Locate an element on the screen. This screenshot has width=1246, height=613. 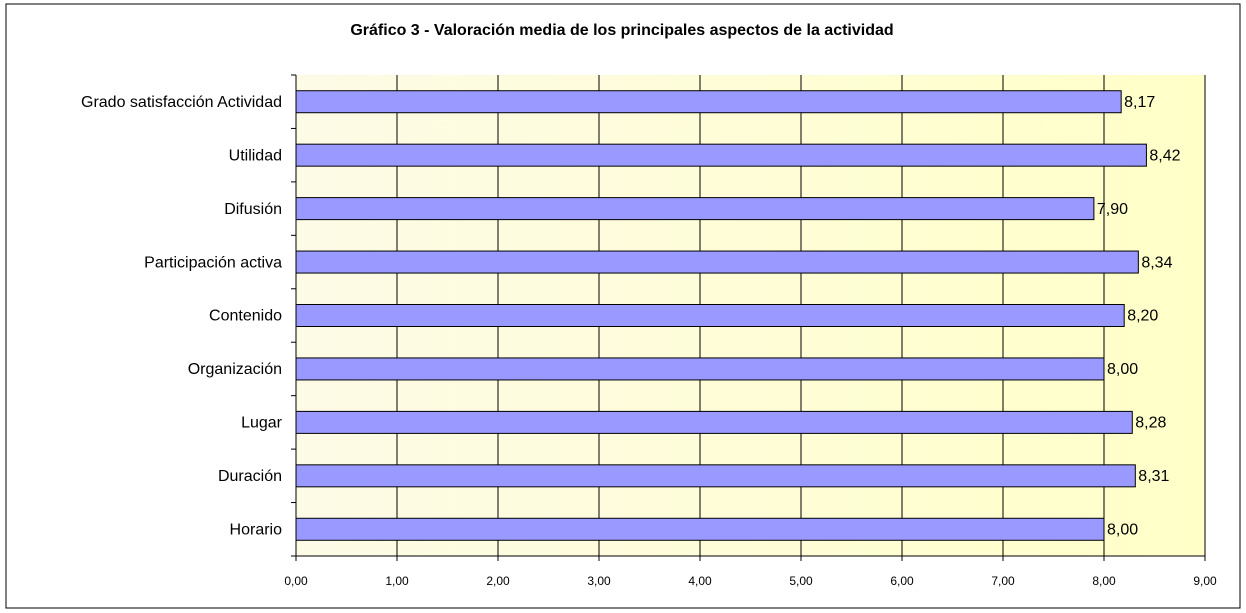
value-label: 8,28 is located at coordinates (1150, 423).